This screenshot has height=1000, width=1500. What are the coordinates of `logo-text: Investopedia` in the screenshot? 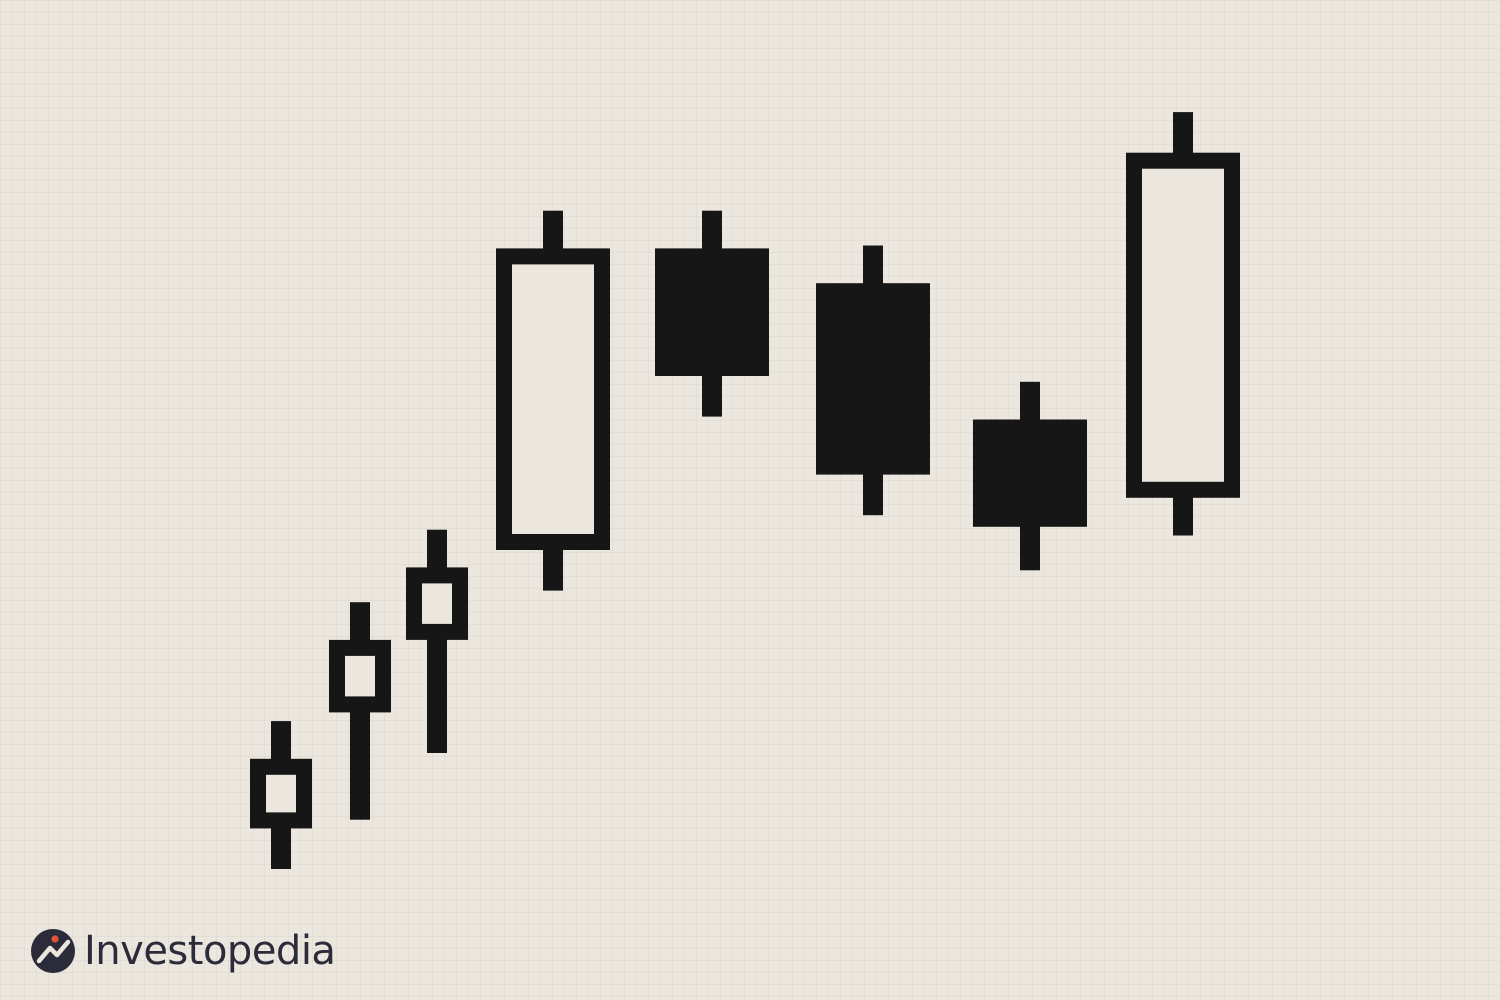 It's located at (210, 951).